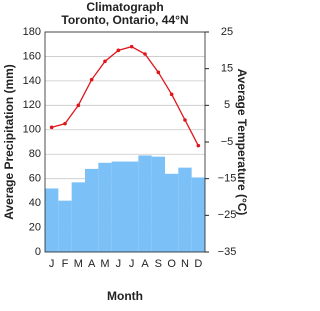 This screenshot has width=320, height=311. I want to click on y2-tick-label: −25, so click(227, 215).